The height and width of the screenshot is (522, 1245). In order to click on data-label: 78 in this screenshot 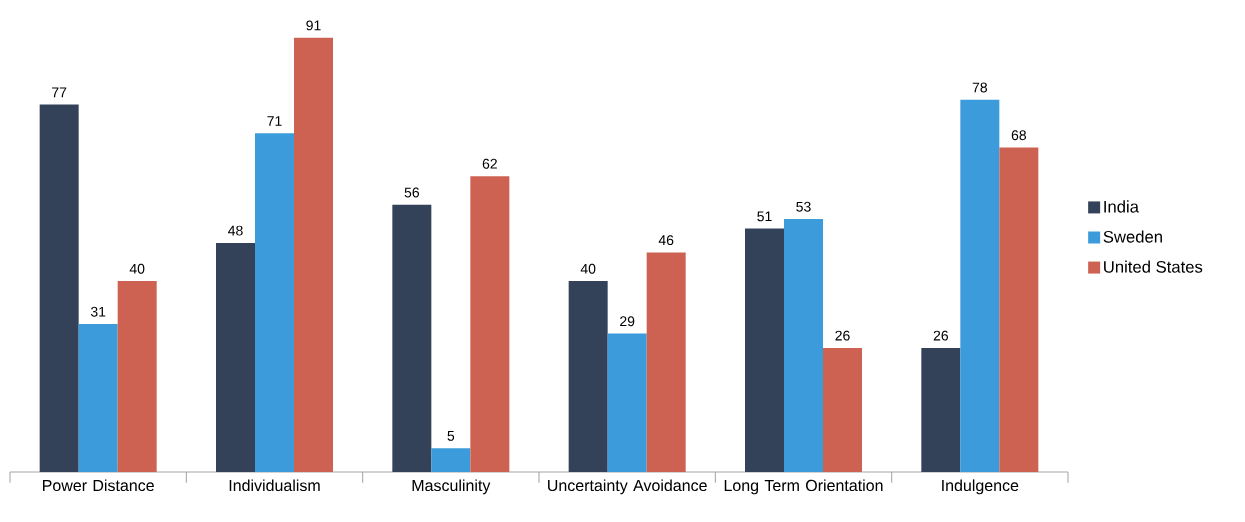, I will do `click(980, 87)`.